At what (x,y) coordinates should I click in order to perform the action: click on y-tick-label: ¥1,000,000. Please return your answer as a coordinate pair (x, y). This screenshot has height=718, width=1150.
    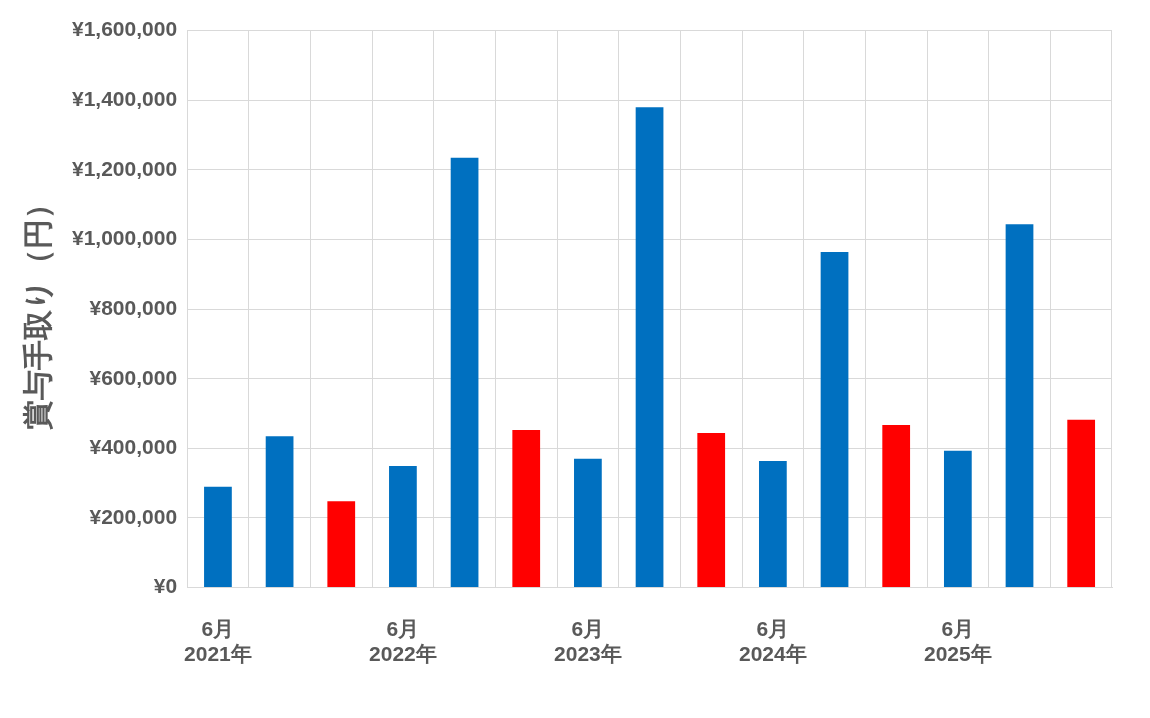
    Looking at the image, I should click on (124, 238).